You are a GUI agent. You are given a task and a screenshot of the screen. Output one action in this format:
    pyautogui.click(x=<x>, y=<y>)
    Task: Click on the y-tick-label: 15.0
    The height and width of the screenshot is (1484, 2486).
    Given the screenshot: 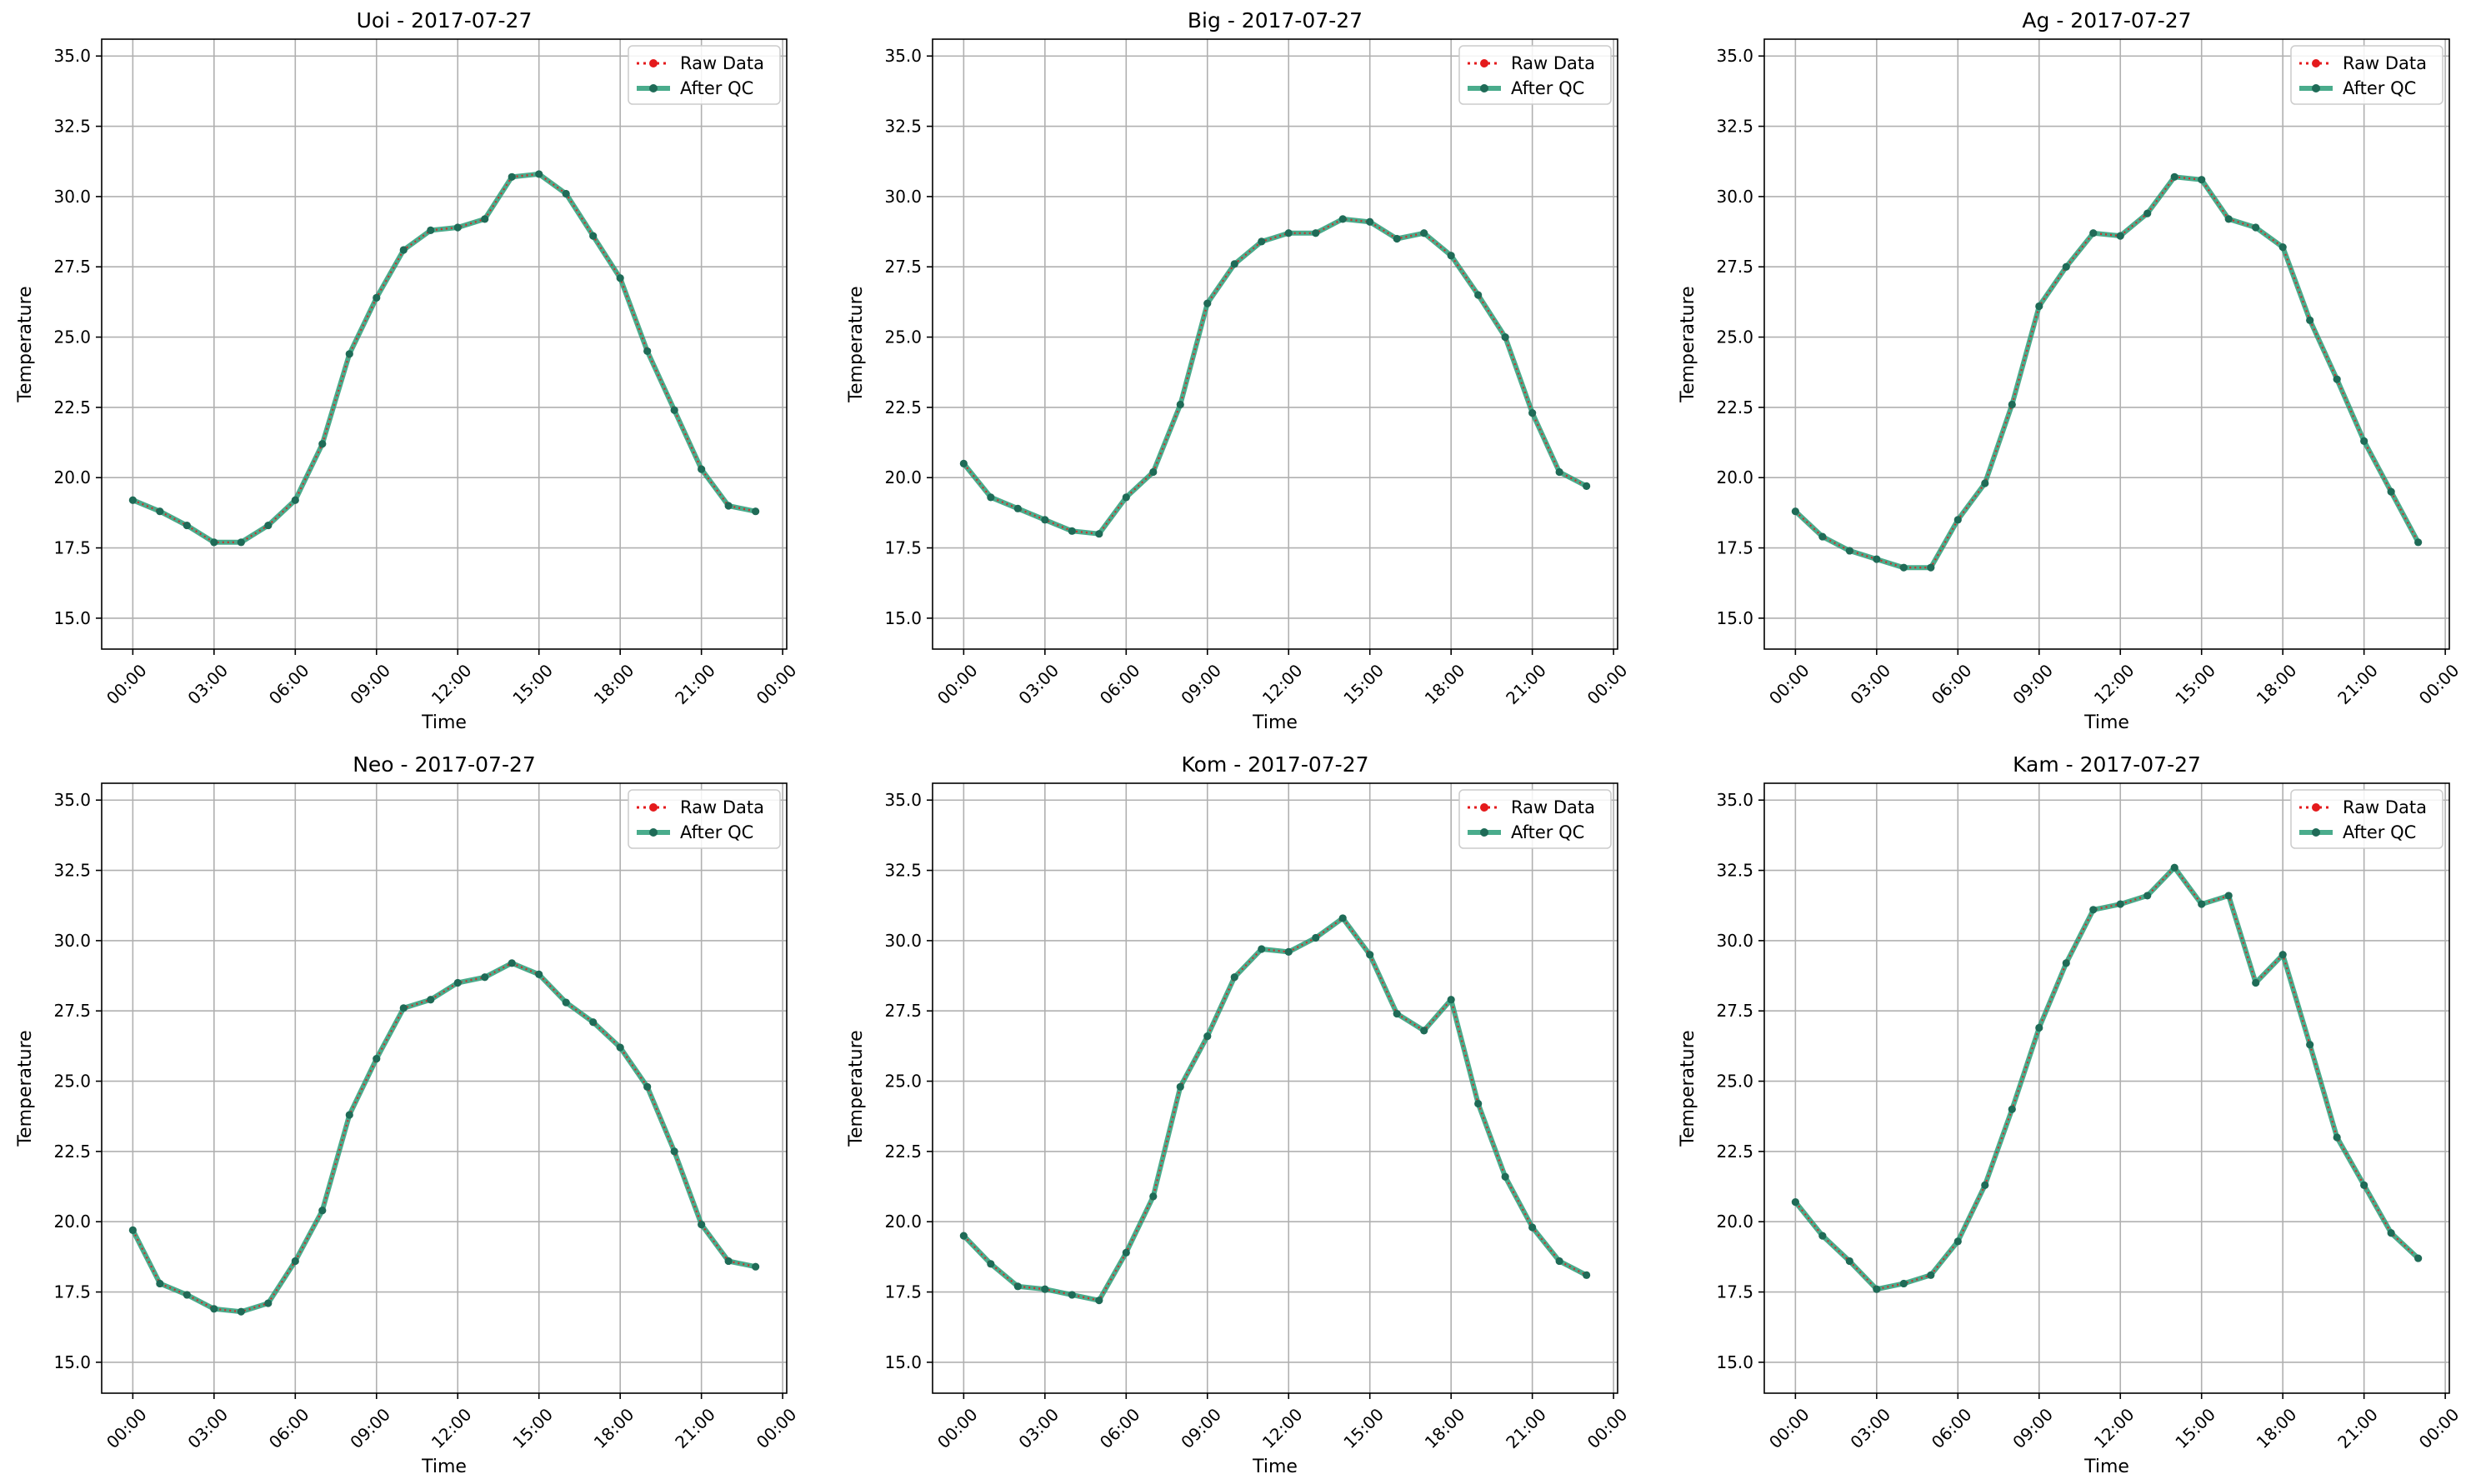 What is the action you would take?
    pyautogui.click(x=72, y=618)
    